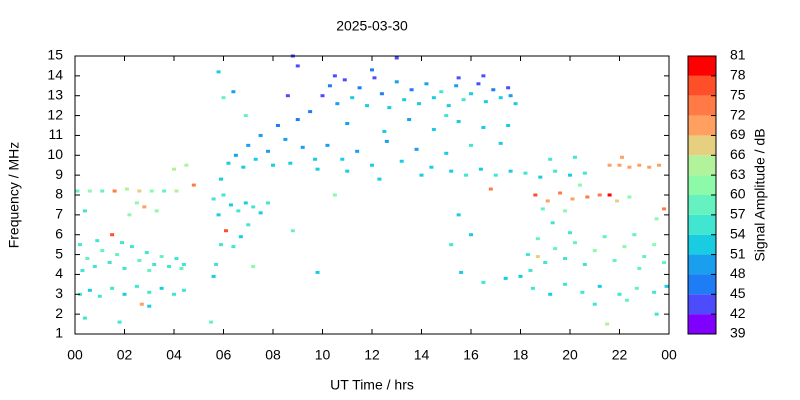  I want to click on colorbar-tick-label: 81, so click(738, 55).